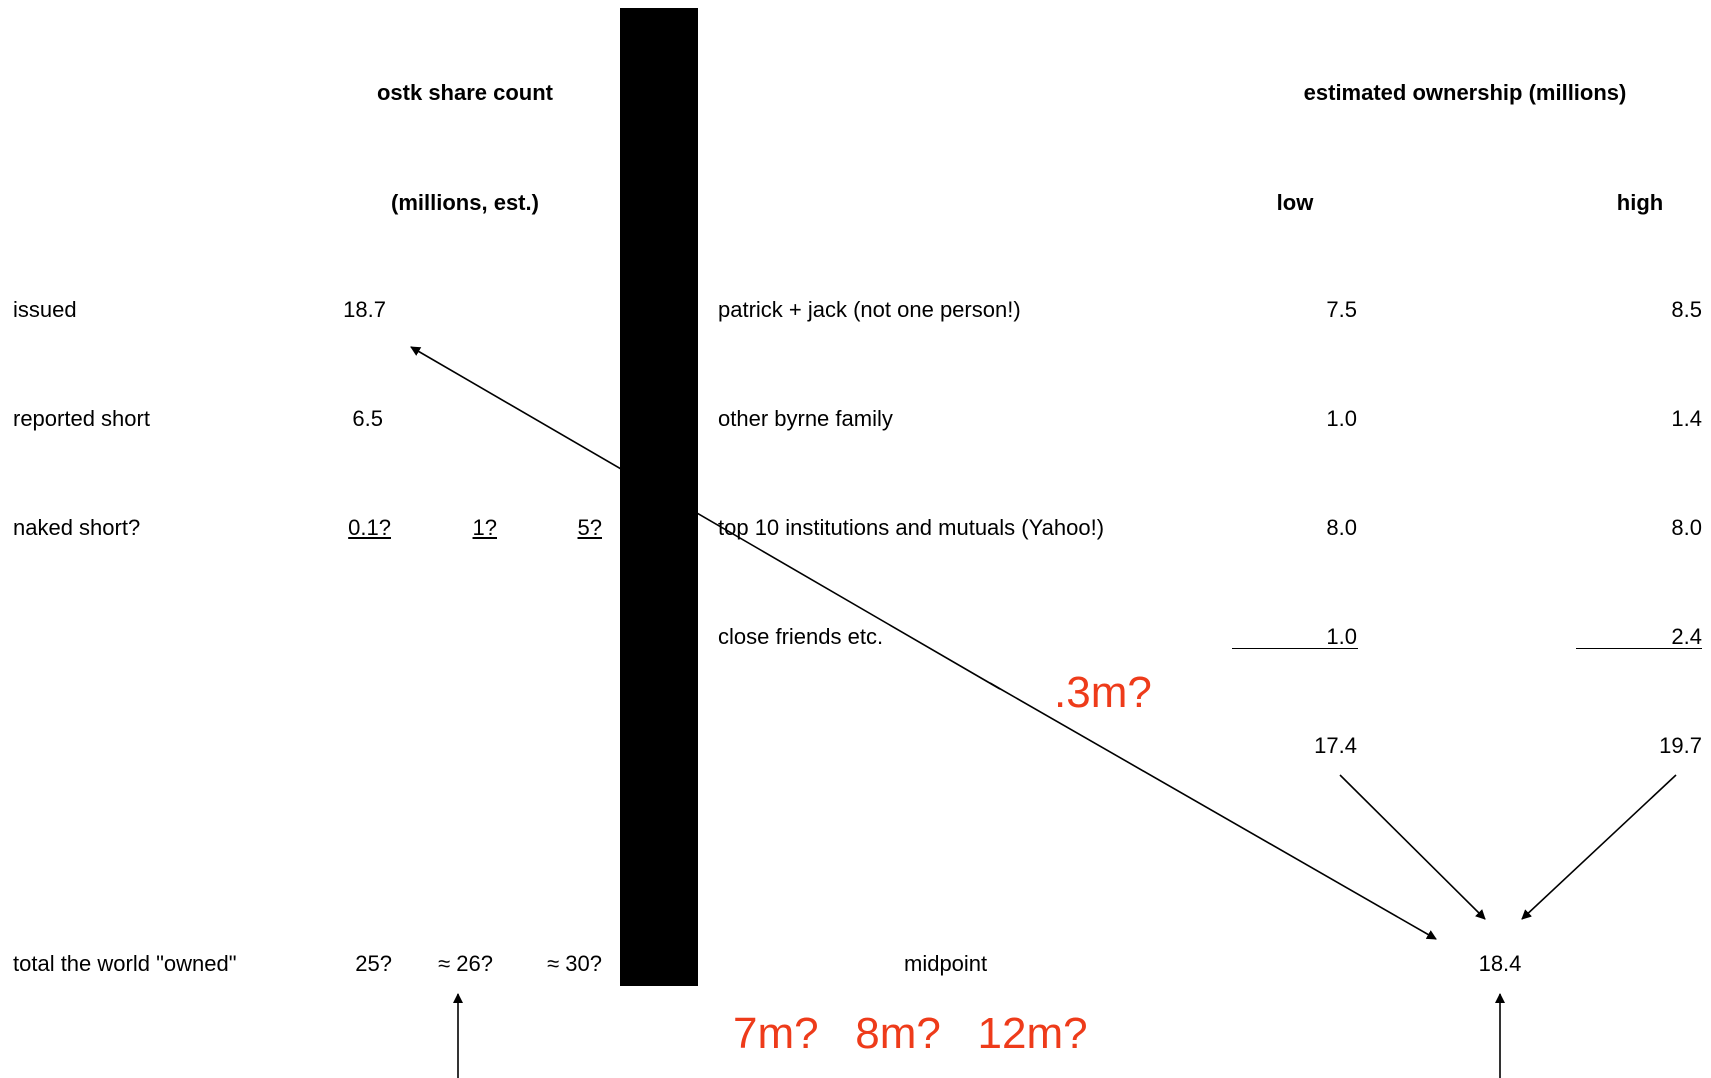  What do you see at coordinates (1412, 847) in the screenshot?
I see `arrow-low-to-midpoint` at bounding box center [1412, 847].